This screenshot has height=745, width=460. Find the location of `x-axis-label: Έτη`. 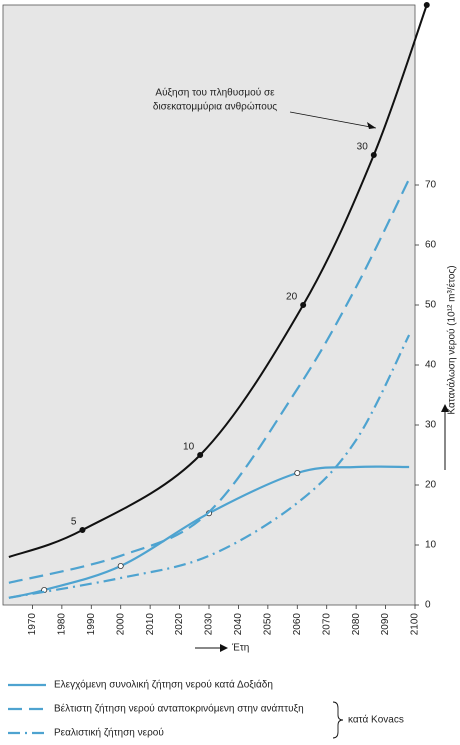

x-axis-label: Έτη is located at coordinates (240, 648).